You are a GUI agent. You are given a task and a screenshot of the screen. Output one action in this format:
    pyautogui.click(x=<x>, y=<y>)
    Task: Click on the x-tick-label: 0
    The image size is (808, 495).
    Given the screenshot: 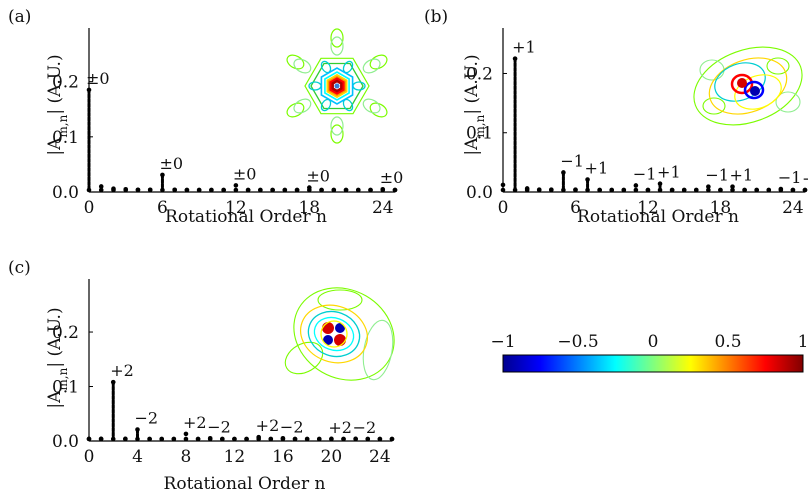 What is the action you would take?
    pyautogui.click(x=503, y=208)
    